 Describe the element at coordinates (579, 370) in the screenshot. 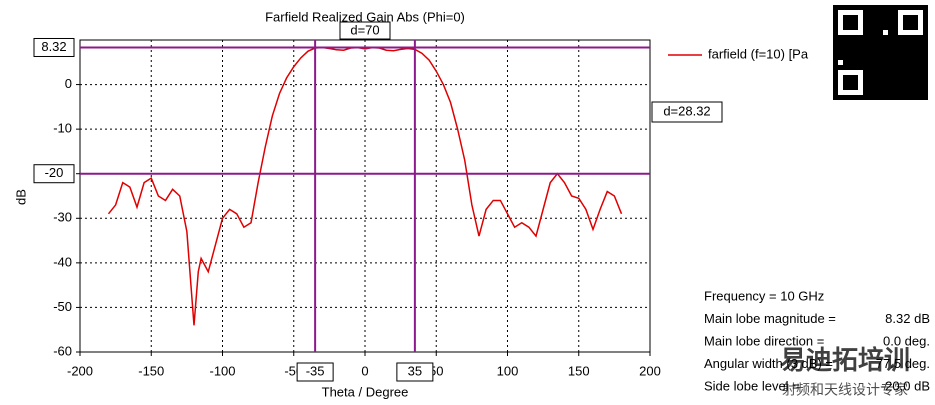

I see `x-tick-label: 150` at that location.